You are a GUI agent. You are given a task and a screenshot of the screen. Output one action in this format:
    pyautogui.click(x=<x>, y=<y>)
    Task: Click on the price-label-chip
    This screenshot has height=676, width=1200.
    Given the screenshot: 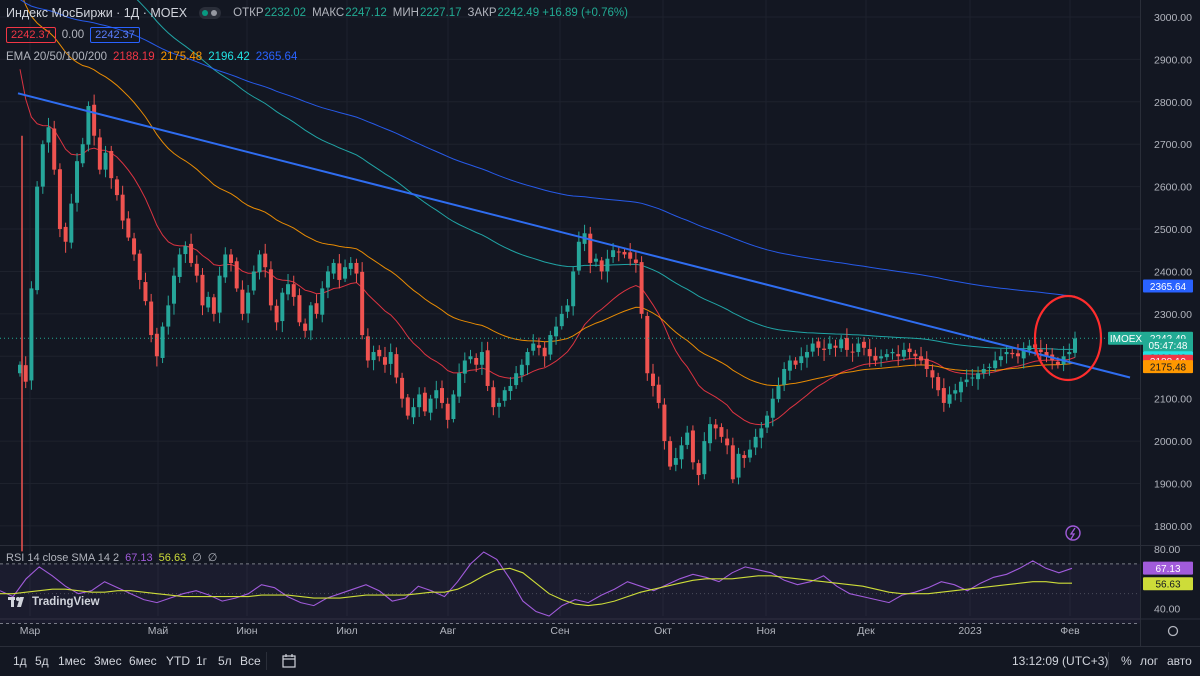 What is the action you would take?
    pyautogui.click(x=1168, y=345)
    